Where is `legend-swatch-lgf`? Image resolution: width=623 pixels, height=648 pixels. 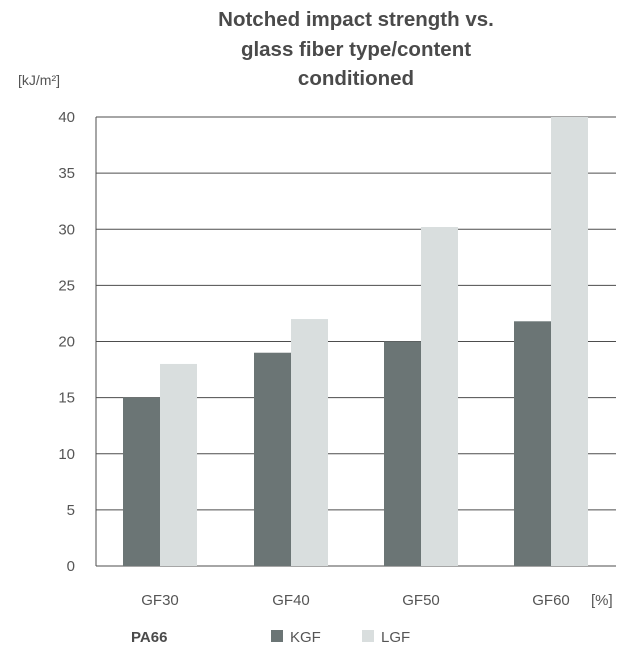
legend-swatch-lgf is located at coordinates (368, 636).